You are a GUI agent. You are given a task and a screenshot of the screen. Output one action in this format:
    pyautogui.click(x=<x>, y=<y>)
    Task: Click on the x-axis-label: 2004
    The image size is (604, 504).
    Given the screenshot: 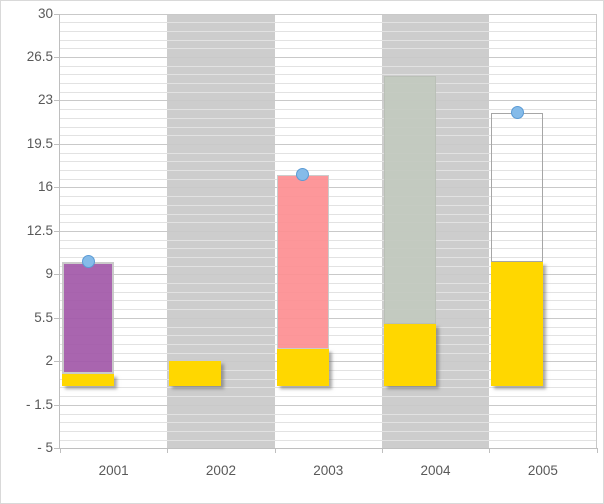 What is the action you would take?
    pyautogui.click(x=435, y=470)
    